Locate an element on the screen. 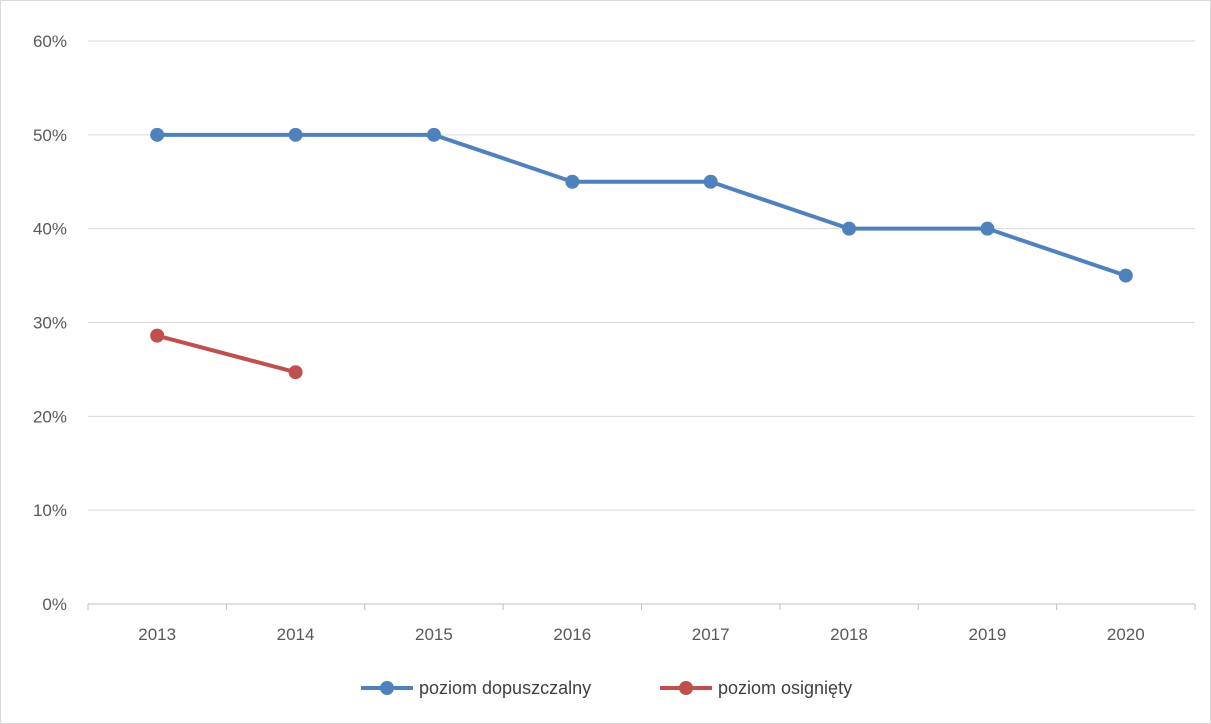  y-tick-label: 0% is located at coordinates (54, 604).